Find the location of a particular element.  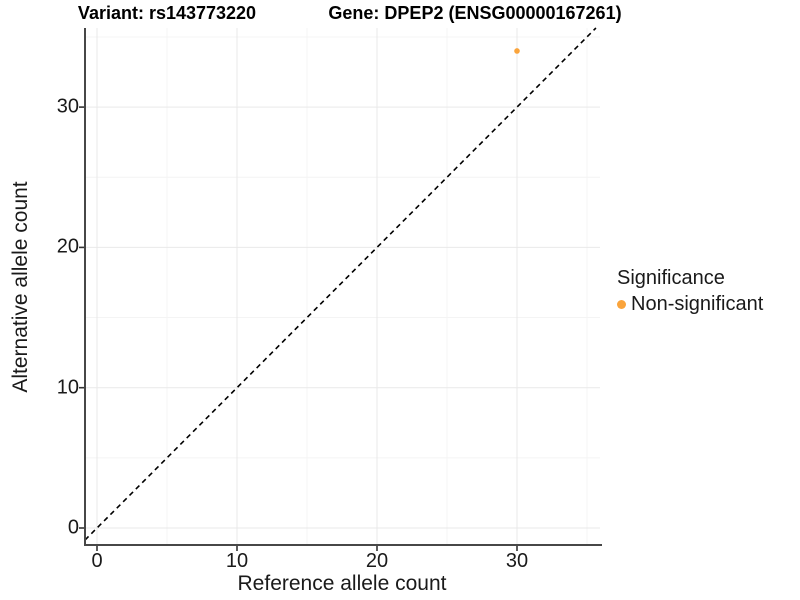

plot-title-variant: Variant: rs143773220 is located at coordinates (167, 13).